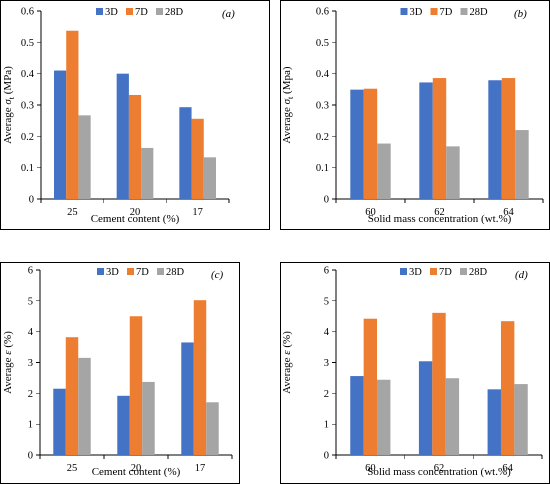 This screenshot has width=550, height=484. I want to click on panel-label: (a), so click(228, 14).